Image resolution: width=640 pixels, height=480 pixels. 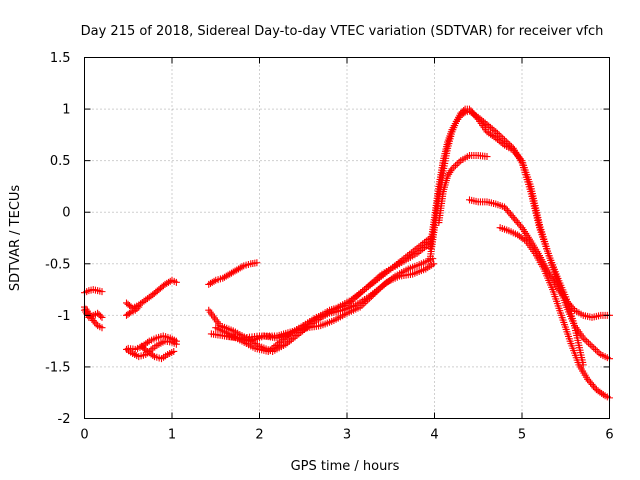 I want to click on series-arc-o, so click(x=506, y=237).